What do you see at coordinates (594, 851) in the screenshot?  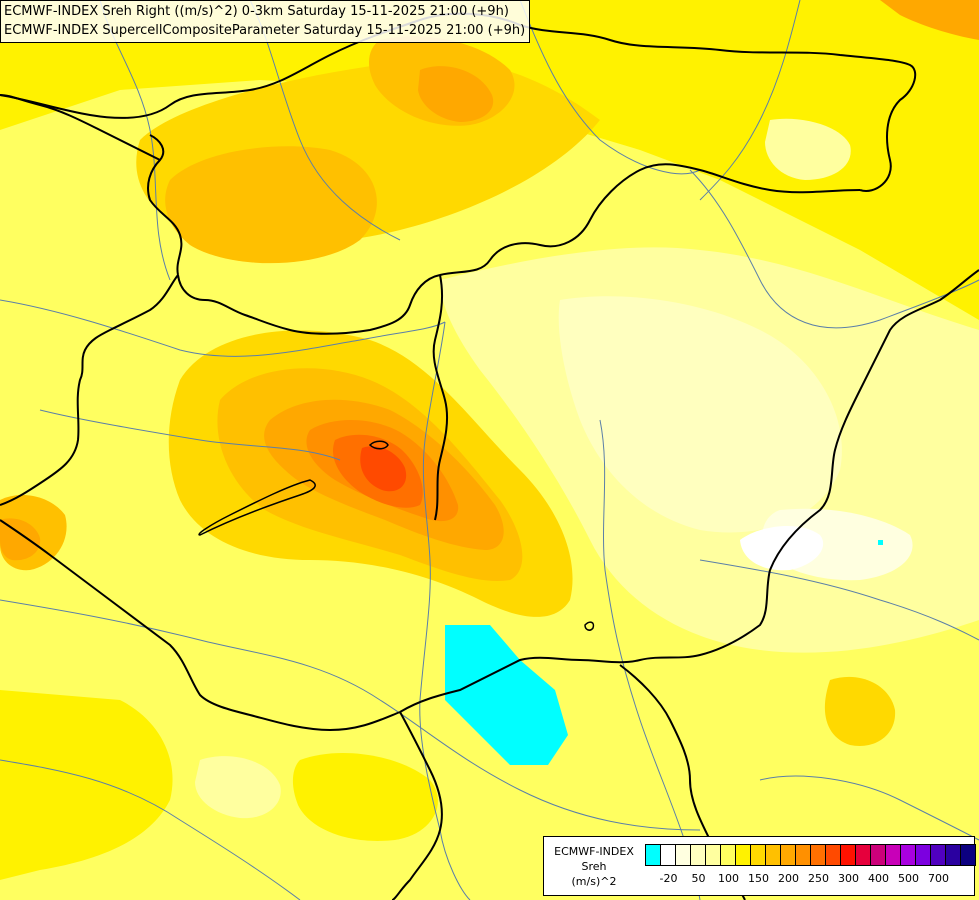 I see `legend-caption-line-1: ECMWF-INDEX` at bounding box center [594, 851].